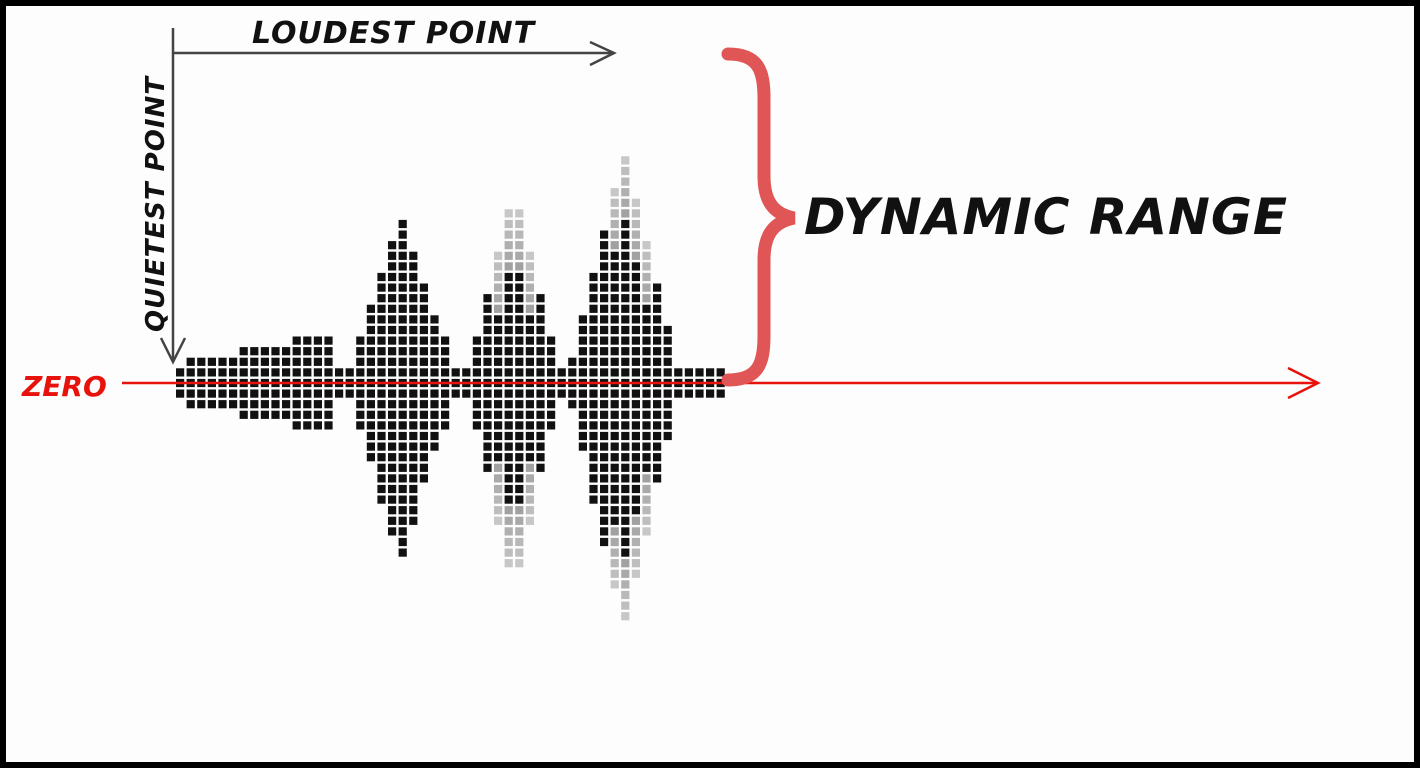 The height and width of the screenshot is (768, 1420). Describe the element at coordinates (395, 53) in the screenshot. I see `loudest-point-arrow` at that location.